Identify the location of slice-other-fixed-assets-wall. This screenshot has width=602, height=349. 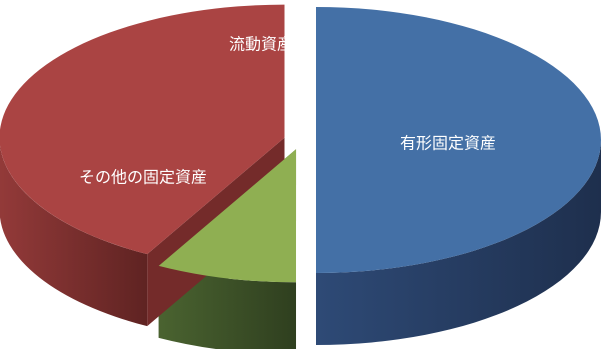
(74, 236).